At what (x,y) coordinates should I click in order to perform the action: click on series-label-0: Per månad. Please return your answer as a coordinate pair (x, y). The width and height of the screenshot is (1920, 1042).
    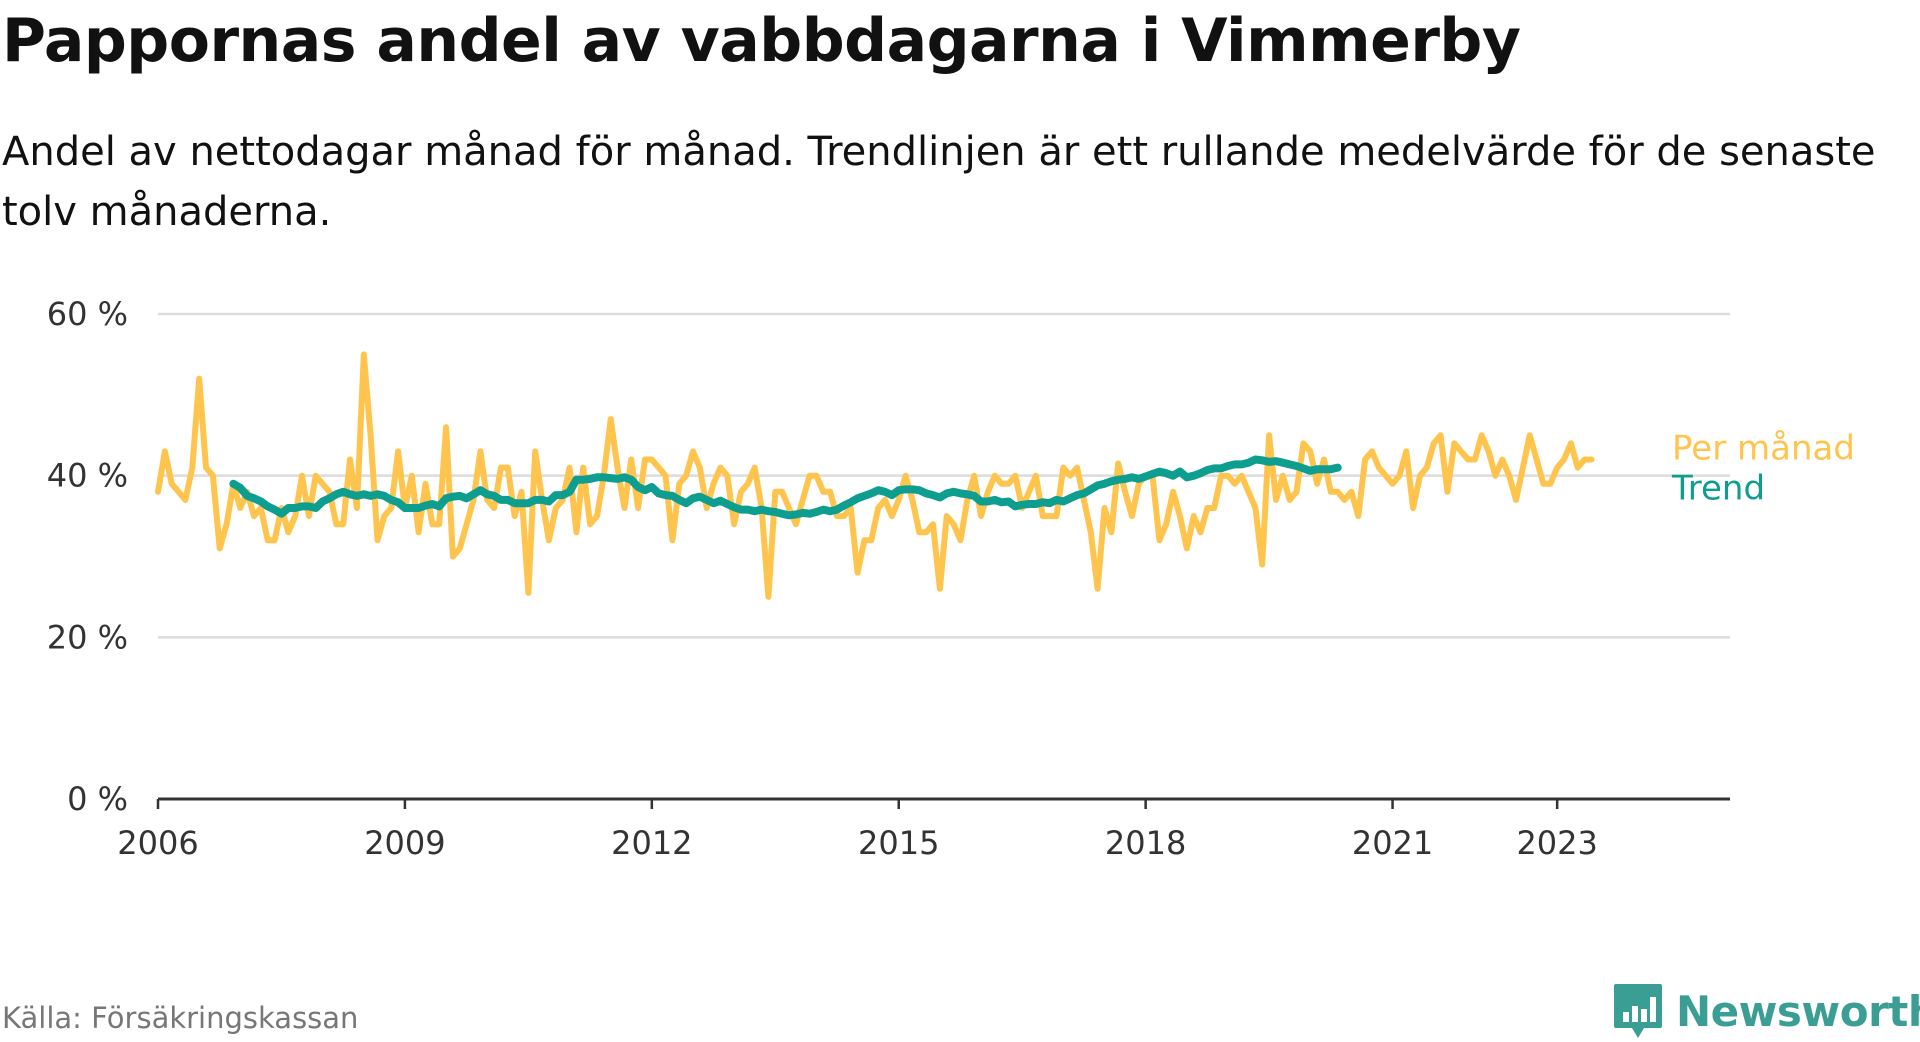
    Looking at the image, I should click on (1763, 449).